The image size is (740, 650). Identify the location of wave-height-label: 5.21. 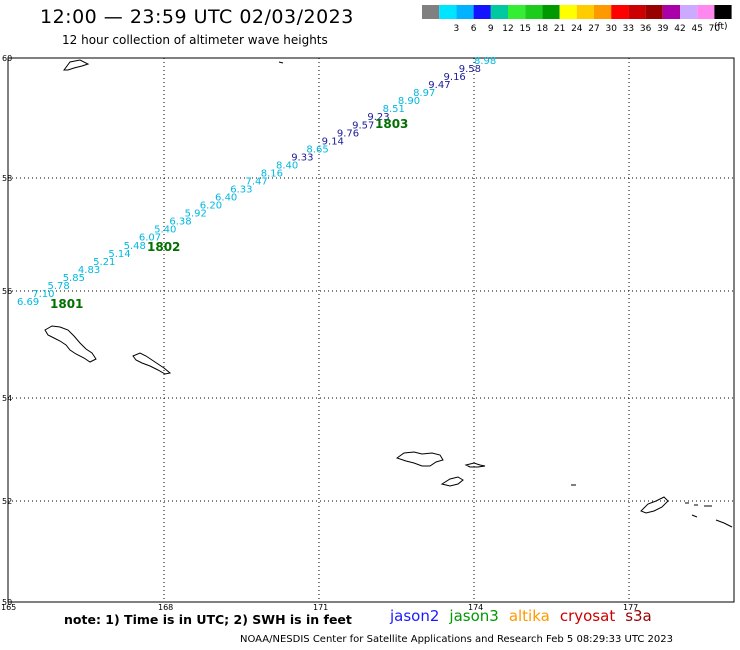
(104, 262).